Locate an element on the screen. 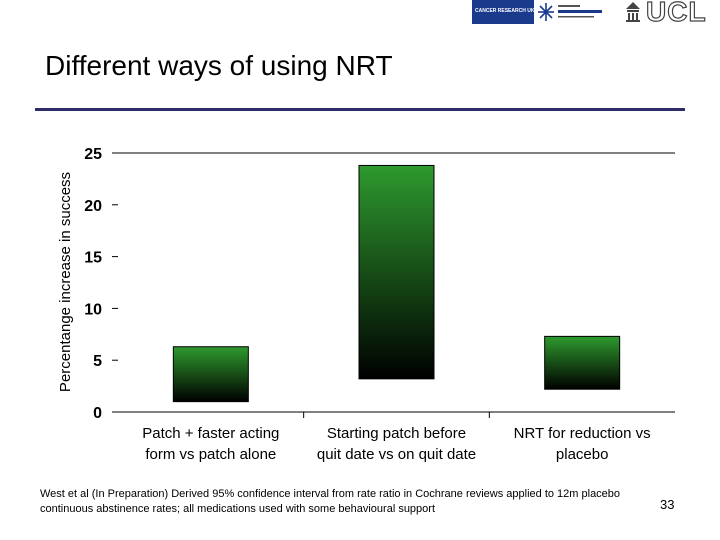  y-axis-ticks: 0 5 10 15 20 25 is located at coordinates (101, 284).